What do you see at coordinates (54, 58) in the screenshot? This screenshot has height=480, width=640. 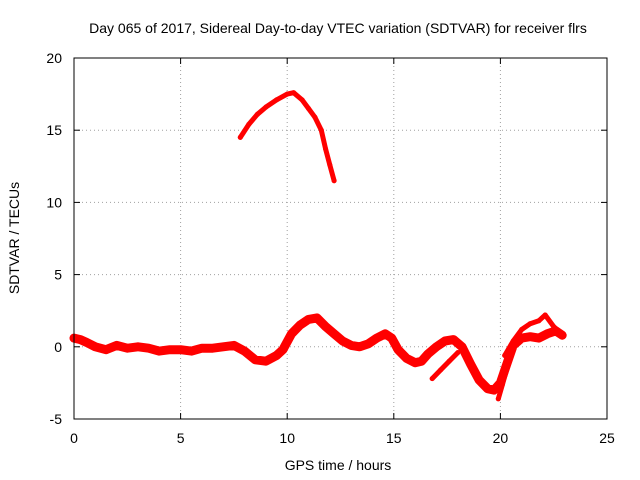 I see `y-tick-label: 20` at bounding box center [54, 58].